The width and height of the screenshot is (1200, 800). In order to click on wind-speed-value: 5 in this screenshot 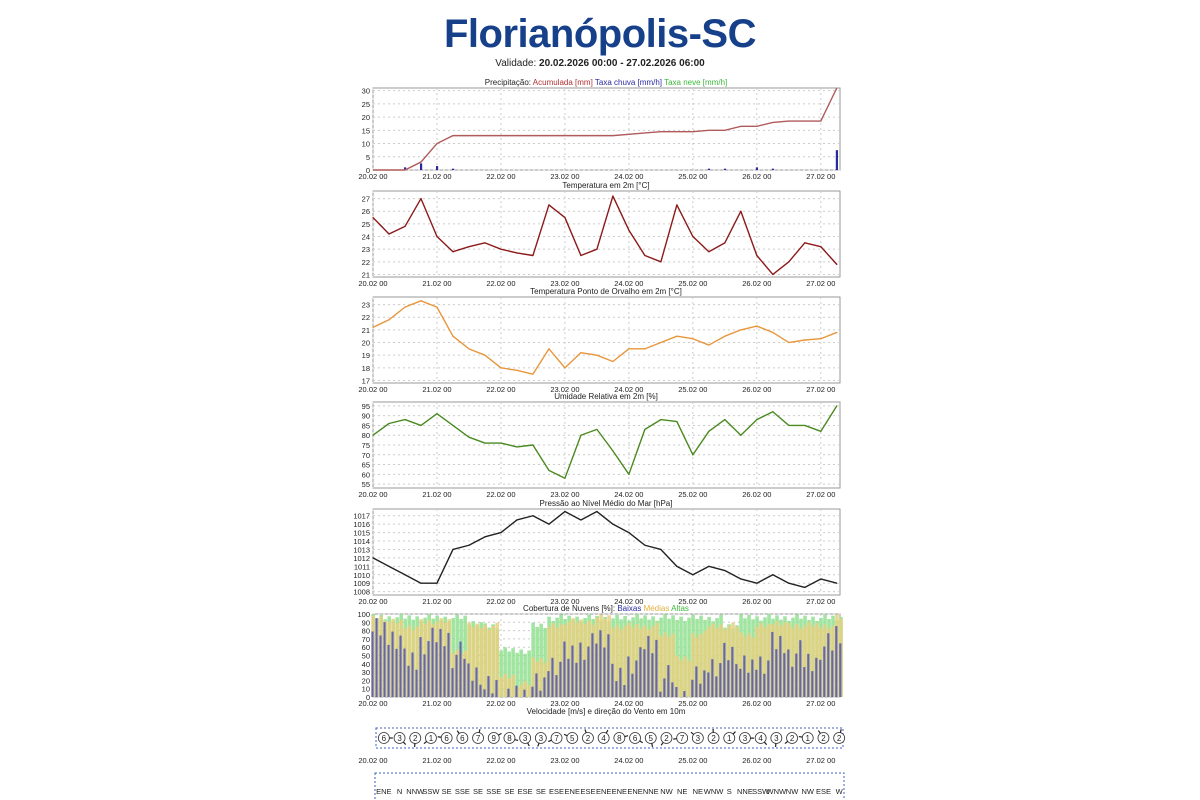, I will do `click(572, 738)`.